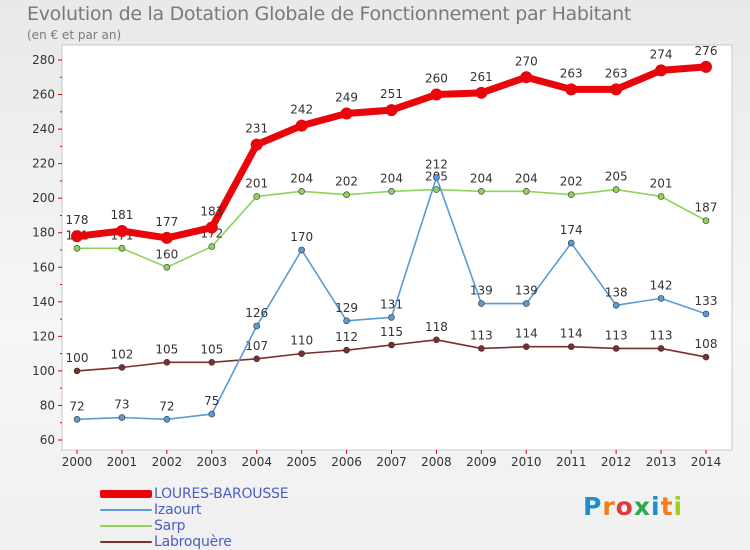 This screenshot has width=750, height=550. I want to click on x-tick-label: 2002, so click(167, 462).